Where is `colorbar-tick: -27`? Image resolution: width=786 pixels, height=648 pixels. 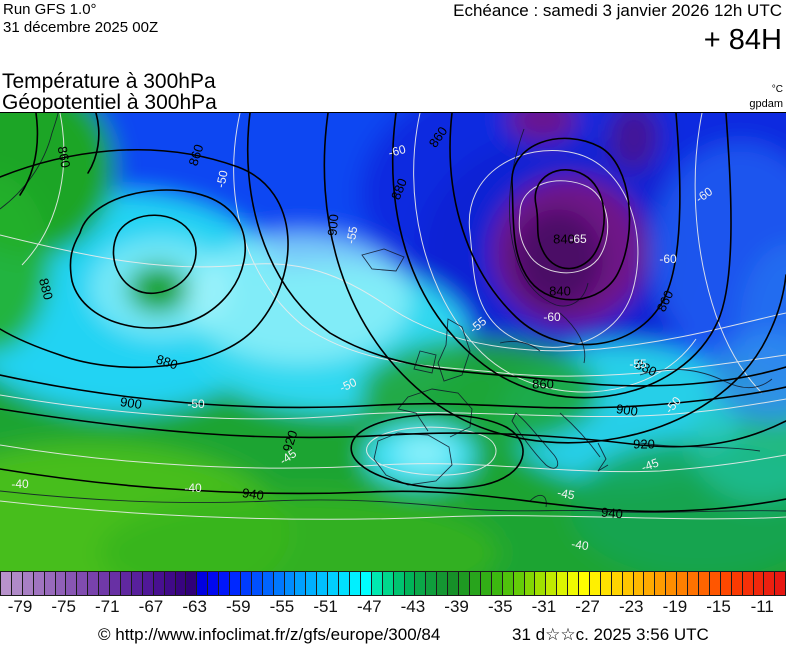 colorbar-tick: -27 is located at coordinates (587, 606).